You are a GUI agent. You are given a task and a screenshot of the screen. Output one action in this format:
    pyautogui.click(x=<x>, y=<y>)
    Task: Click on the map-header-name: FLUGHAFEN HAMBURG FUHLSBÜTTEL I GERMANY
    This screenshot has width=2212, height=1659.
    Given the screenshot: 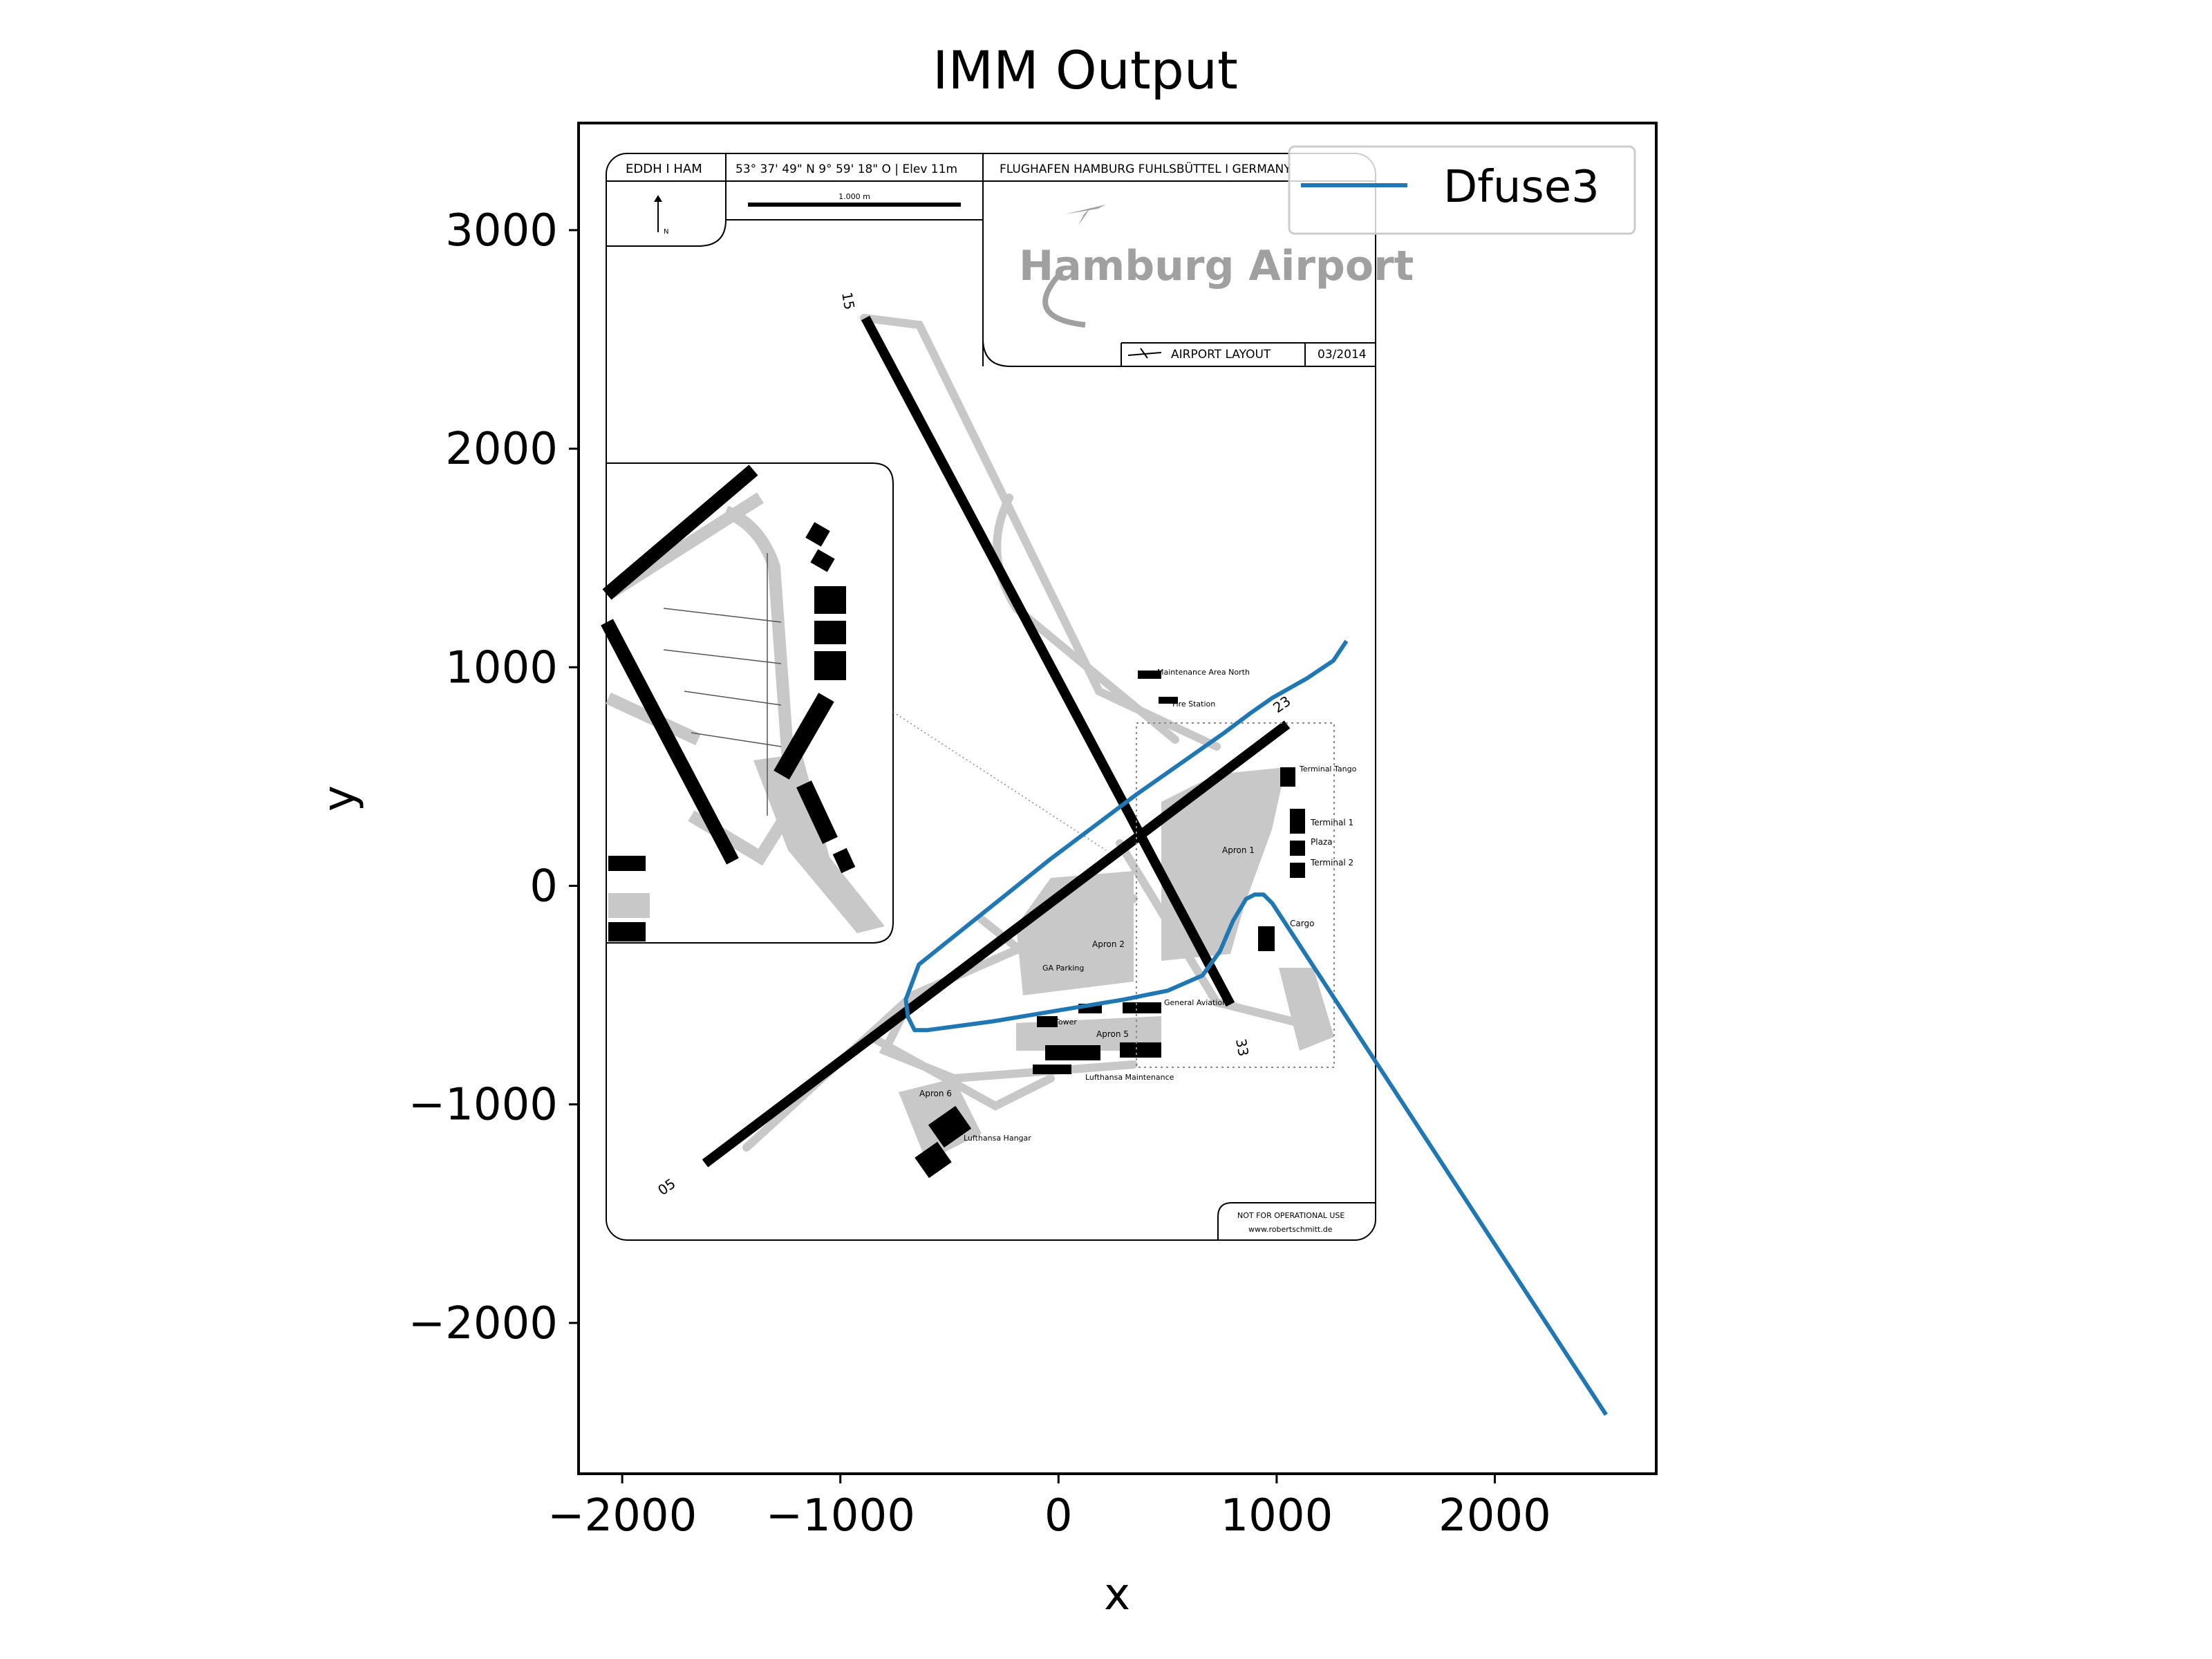 What is the action you would take?
    pyautogui.click(x=1145, y=168)
    